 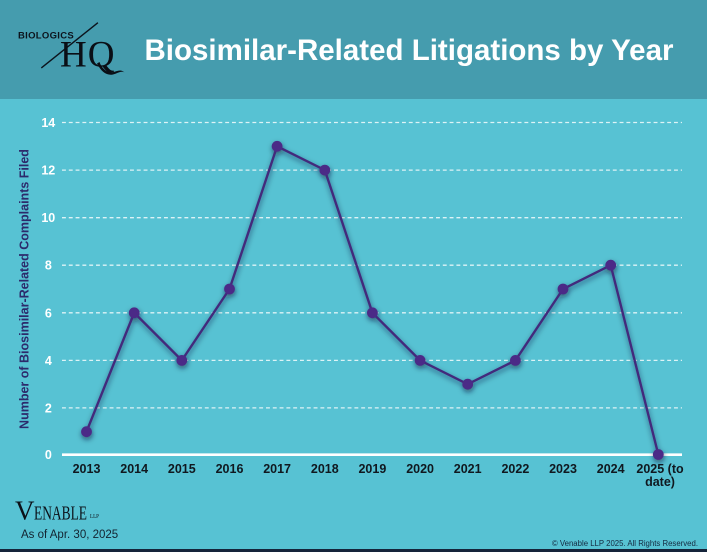 What do you see at coordinates (372, 469) in the screenshot?
I see `svg-text: 2019` at bounding box center [372, 469].